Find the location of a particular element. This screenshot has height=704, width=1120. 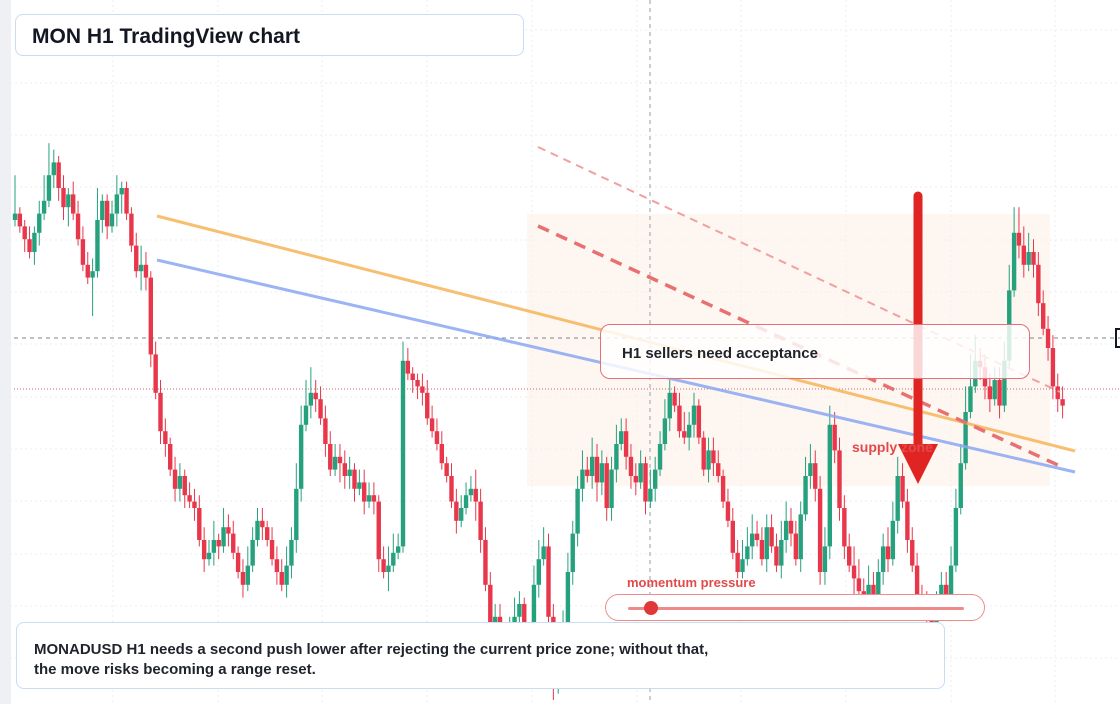

chart-title: MON H1 TradingView chart is located at coordinates (166, 36).